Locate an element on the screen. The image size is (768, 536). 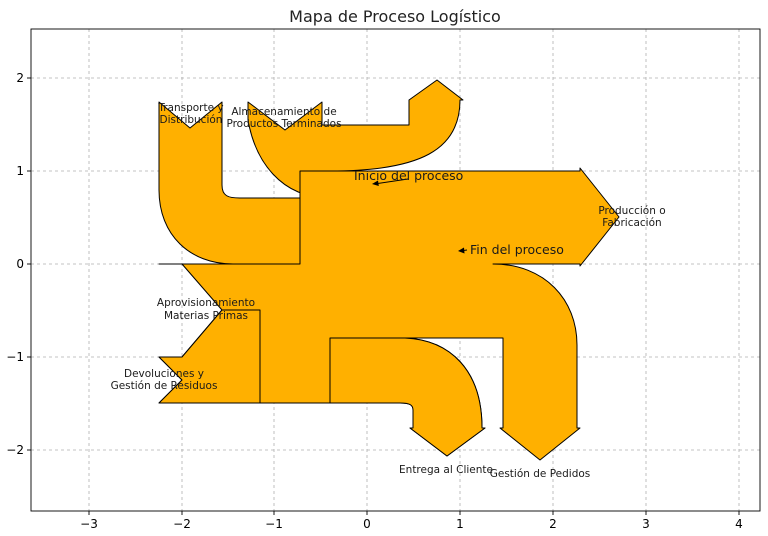
x-tick-label: 3 is located at coordinates (646, 524).